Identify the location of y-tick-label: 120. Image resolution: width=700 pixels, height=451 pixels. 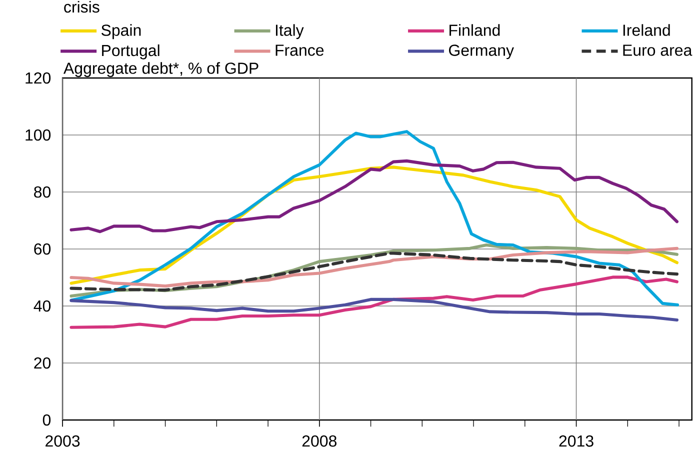
(38, 78).